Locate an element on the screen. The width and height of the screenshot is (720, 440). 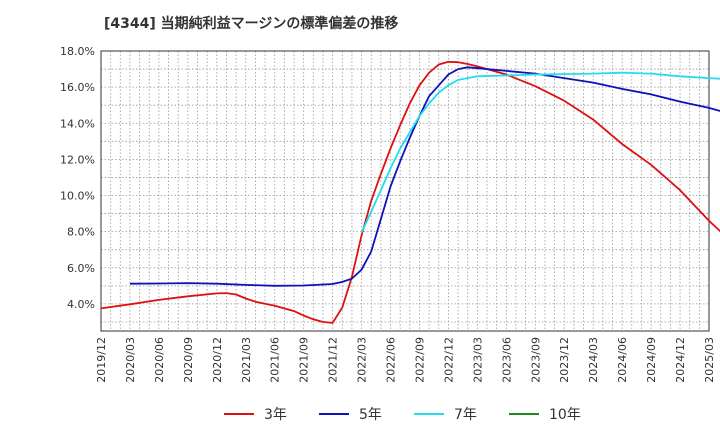
legend-label: 3年 is located at coordinates (275, 415).